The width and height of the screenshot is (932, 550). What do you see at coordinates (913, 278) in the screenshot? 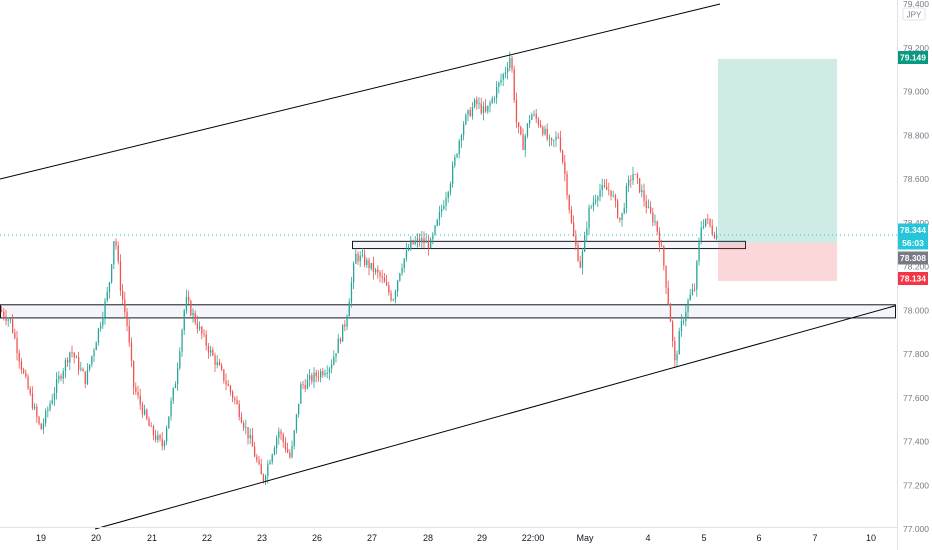
I see `price-tag: 78.134` at bounding box center [913, 278].